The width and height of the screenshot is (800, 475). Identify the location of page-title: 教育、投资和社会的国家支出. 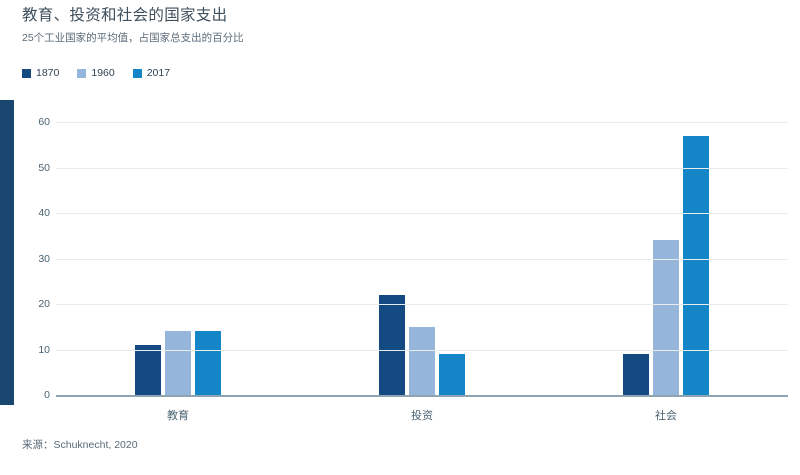
(125, 15).